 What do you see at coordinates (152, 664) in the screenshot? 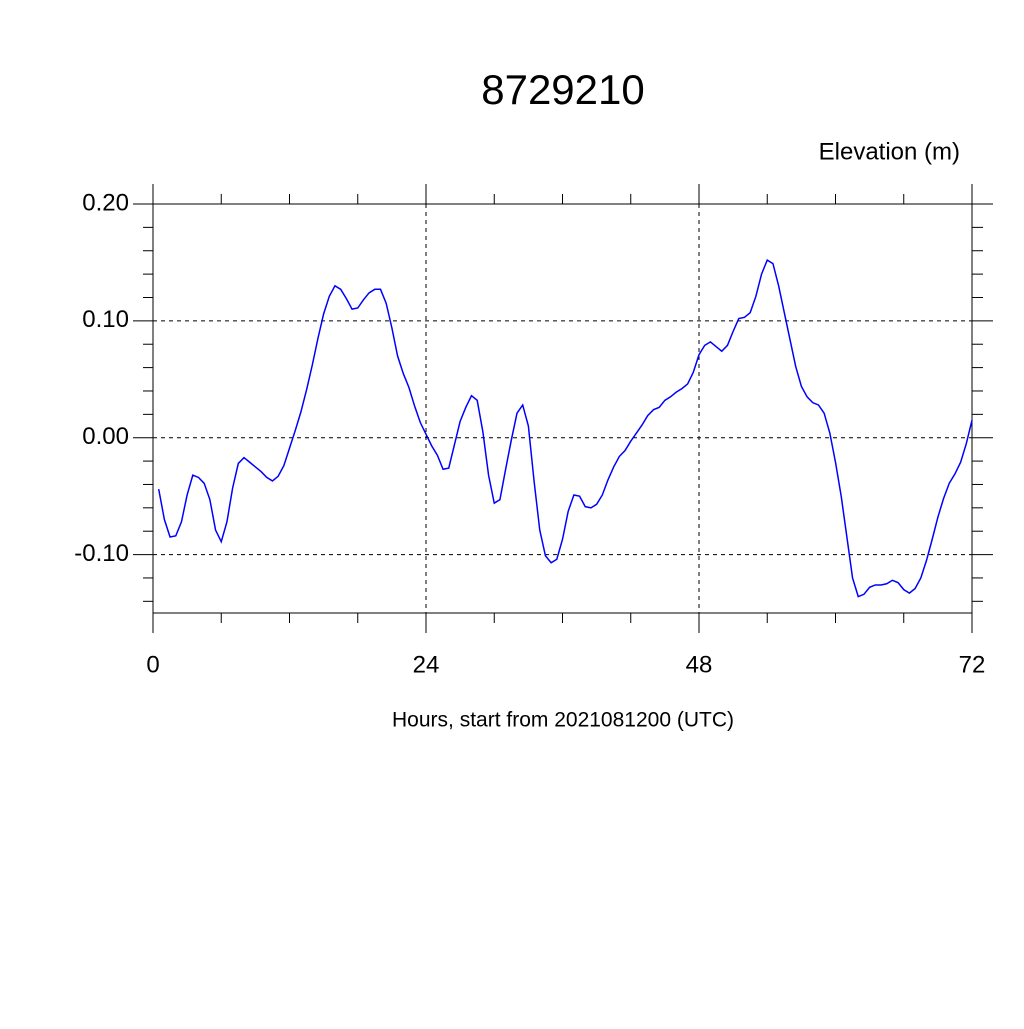
I see `x-tick-label: 0` at bounding box center [152, 664].